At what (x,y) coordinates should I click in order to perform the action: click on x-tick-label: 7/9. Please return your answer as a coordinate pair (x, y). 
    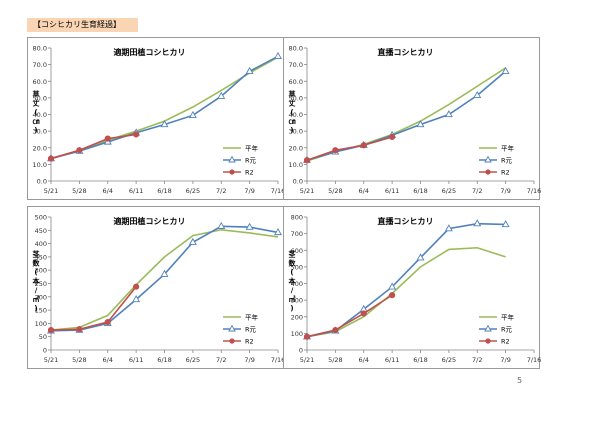
    Looking at the image, I should click on (249, 191).